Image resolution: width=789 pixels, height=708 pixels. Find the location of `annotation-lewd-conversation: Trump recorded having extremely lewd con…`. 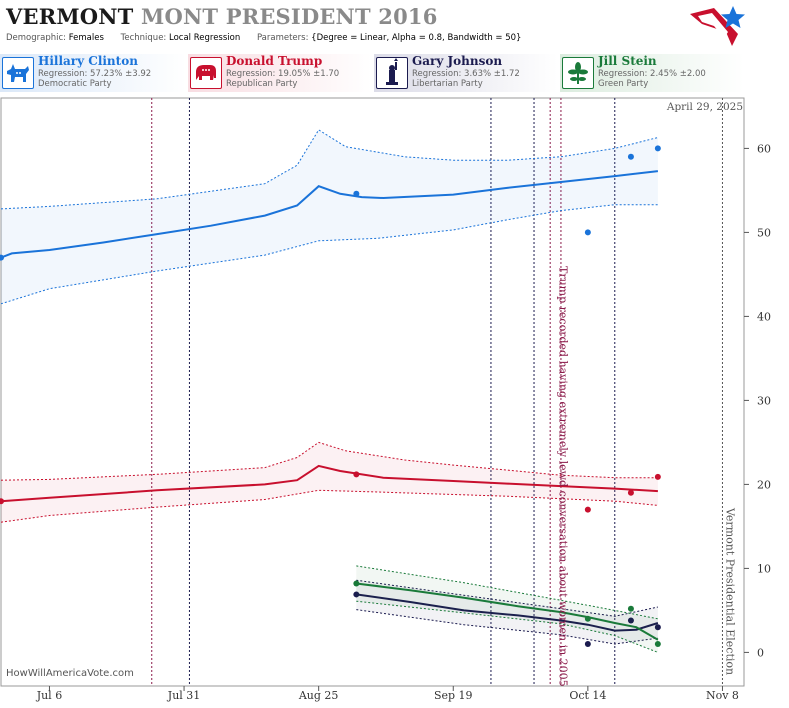

annotation-lewd-conversation: Trump recorded having extremely lewd con… is located at coordinates (563, 476).